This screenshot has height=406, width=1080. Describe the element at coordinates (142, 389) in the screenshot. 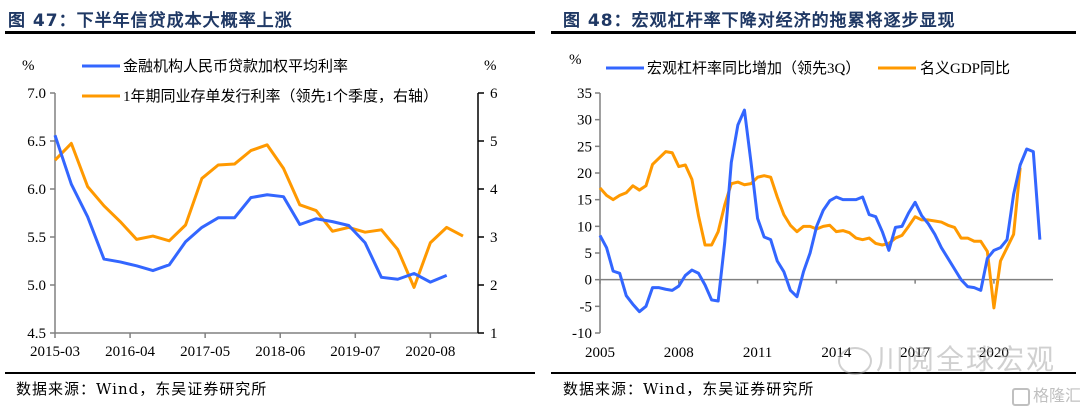

I see `left-source-note: 数据来源：Wind，东吴证券研究所` at that location.